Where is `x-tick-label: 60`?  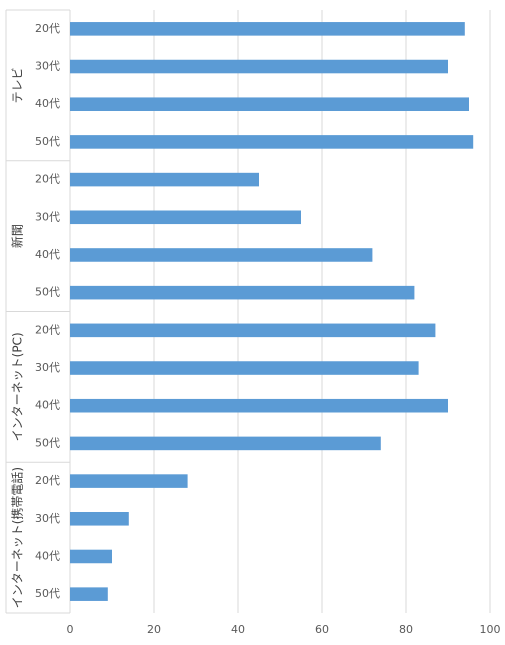
x-tick-label: 60 is located at coordinates (322, 629).